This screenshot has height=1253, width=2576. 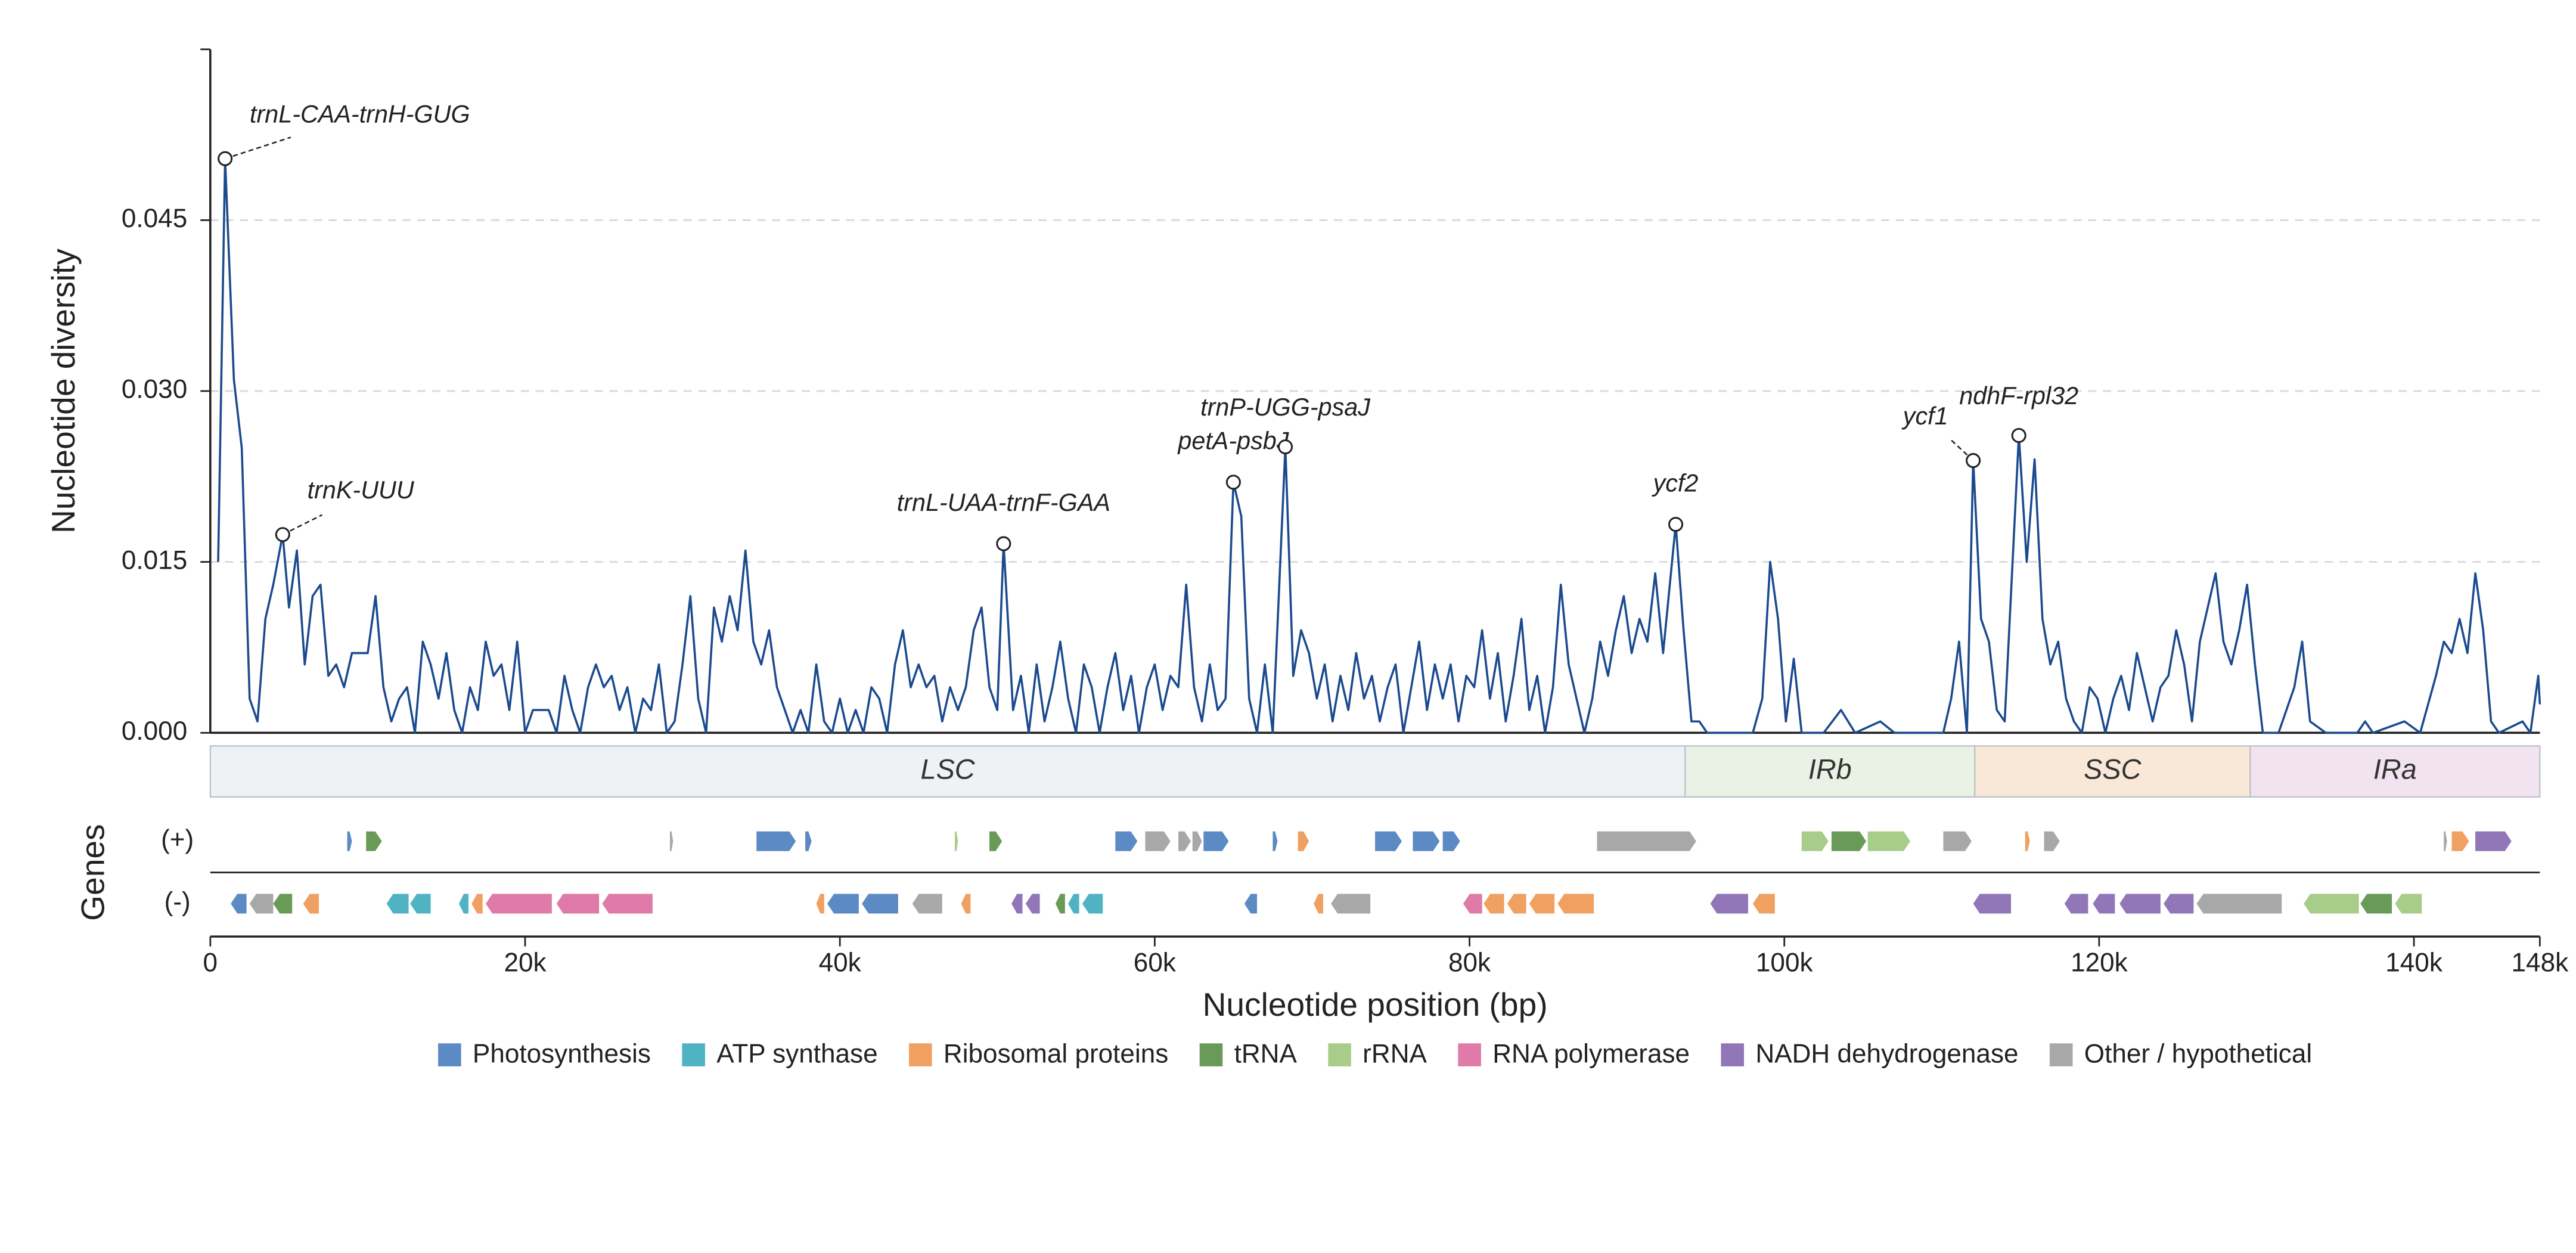 I want to click on strand-label: (-), so click(x=178, y=902).